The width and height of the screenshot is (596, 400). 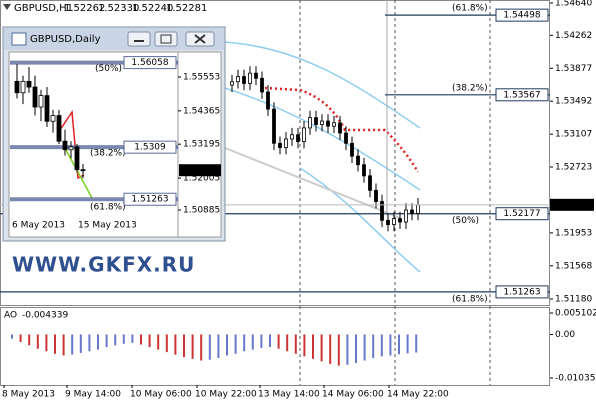 What do you see at coordinates (186, 8) in the screenshot?
I see `header-price: 1.52281` at bounding box center [186, 8].